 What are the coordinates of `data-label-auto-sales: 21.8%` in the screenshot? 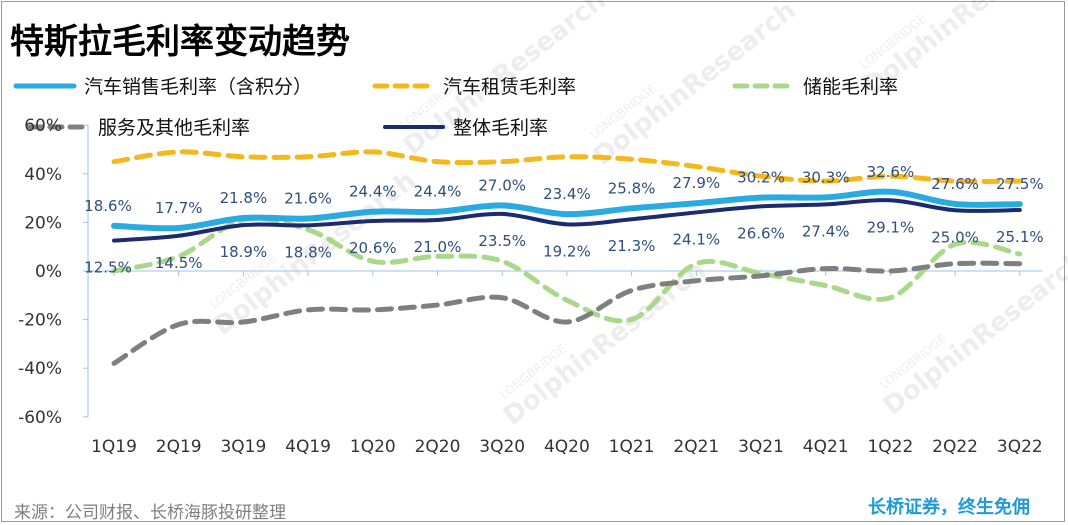 It's located at (244, 198).